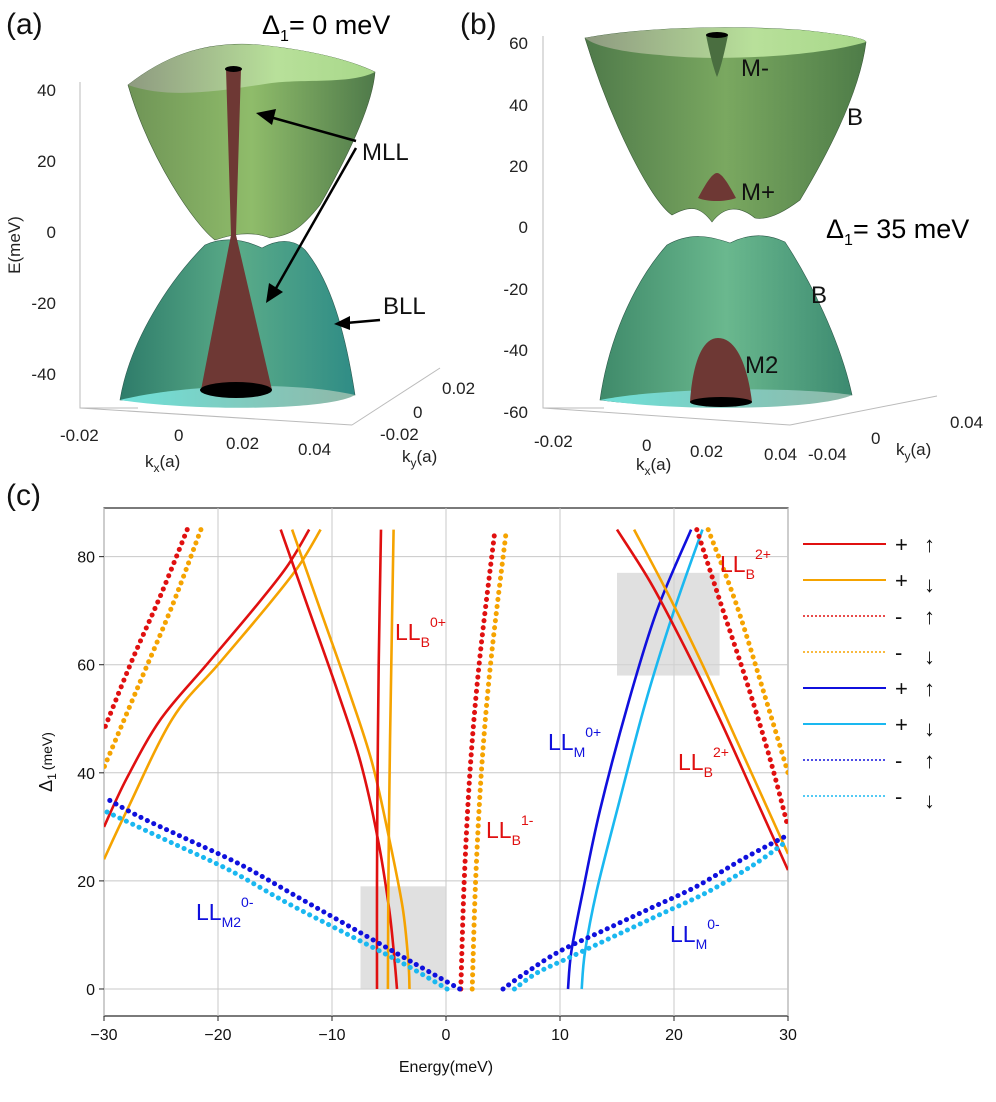 Image resolution: width=996 pixels, height=1102 pixels. I want to click on panel-a-kytick-1: 0.02, so click(458, 388).